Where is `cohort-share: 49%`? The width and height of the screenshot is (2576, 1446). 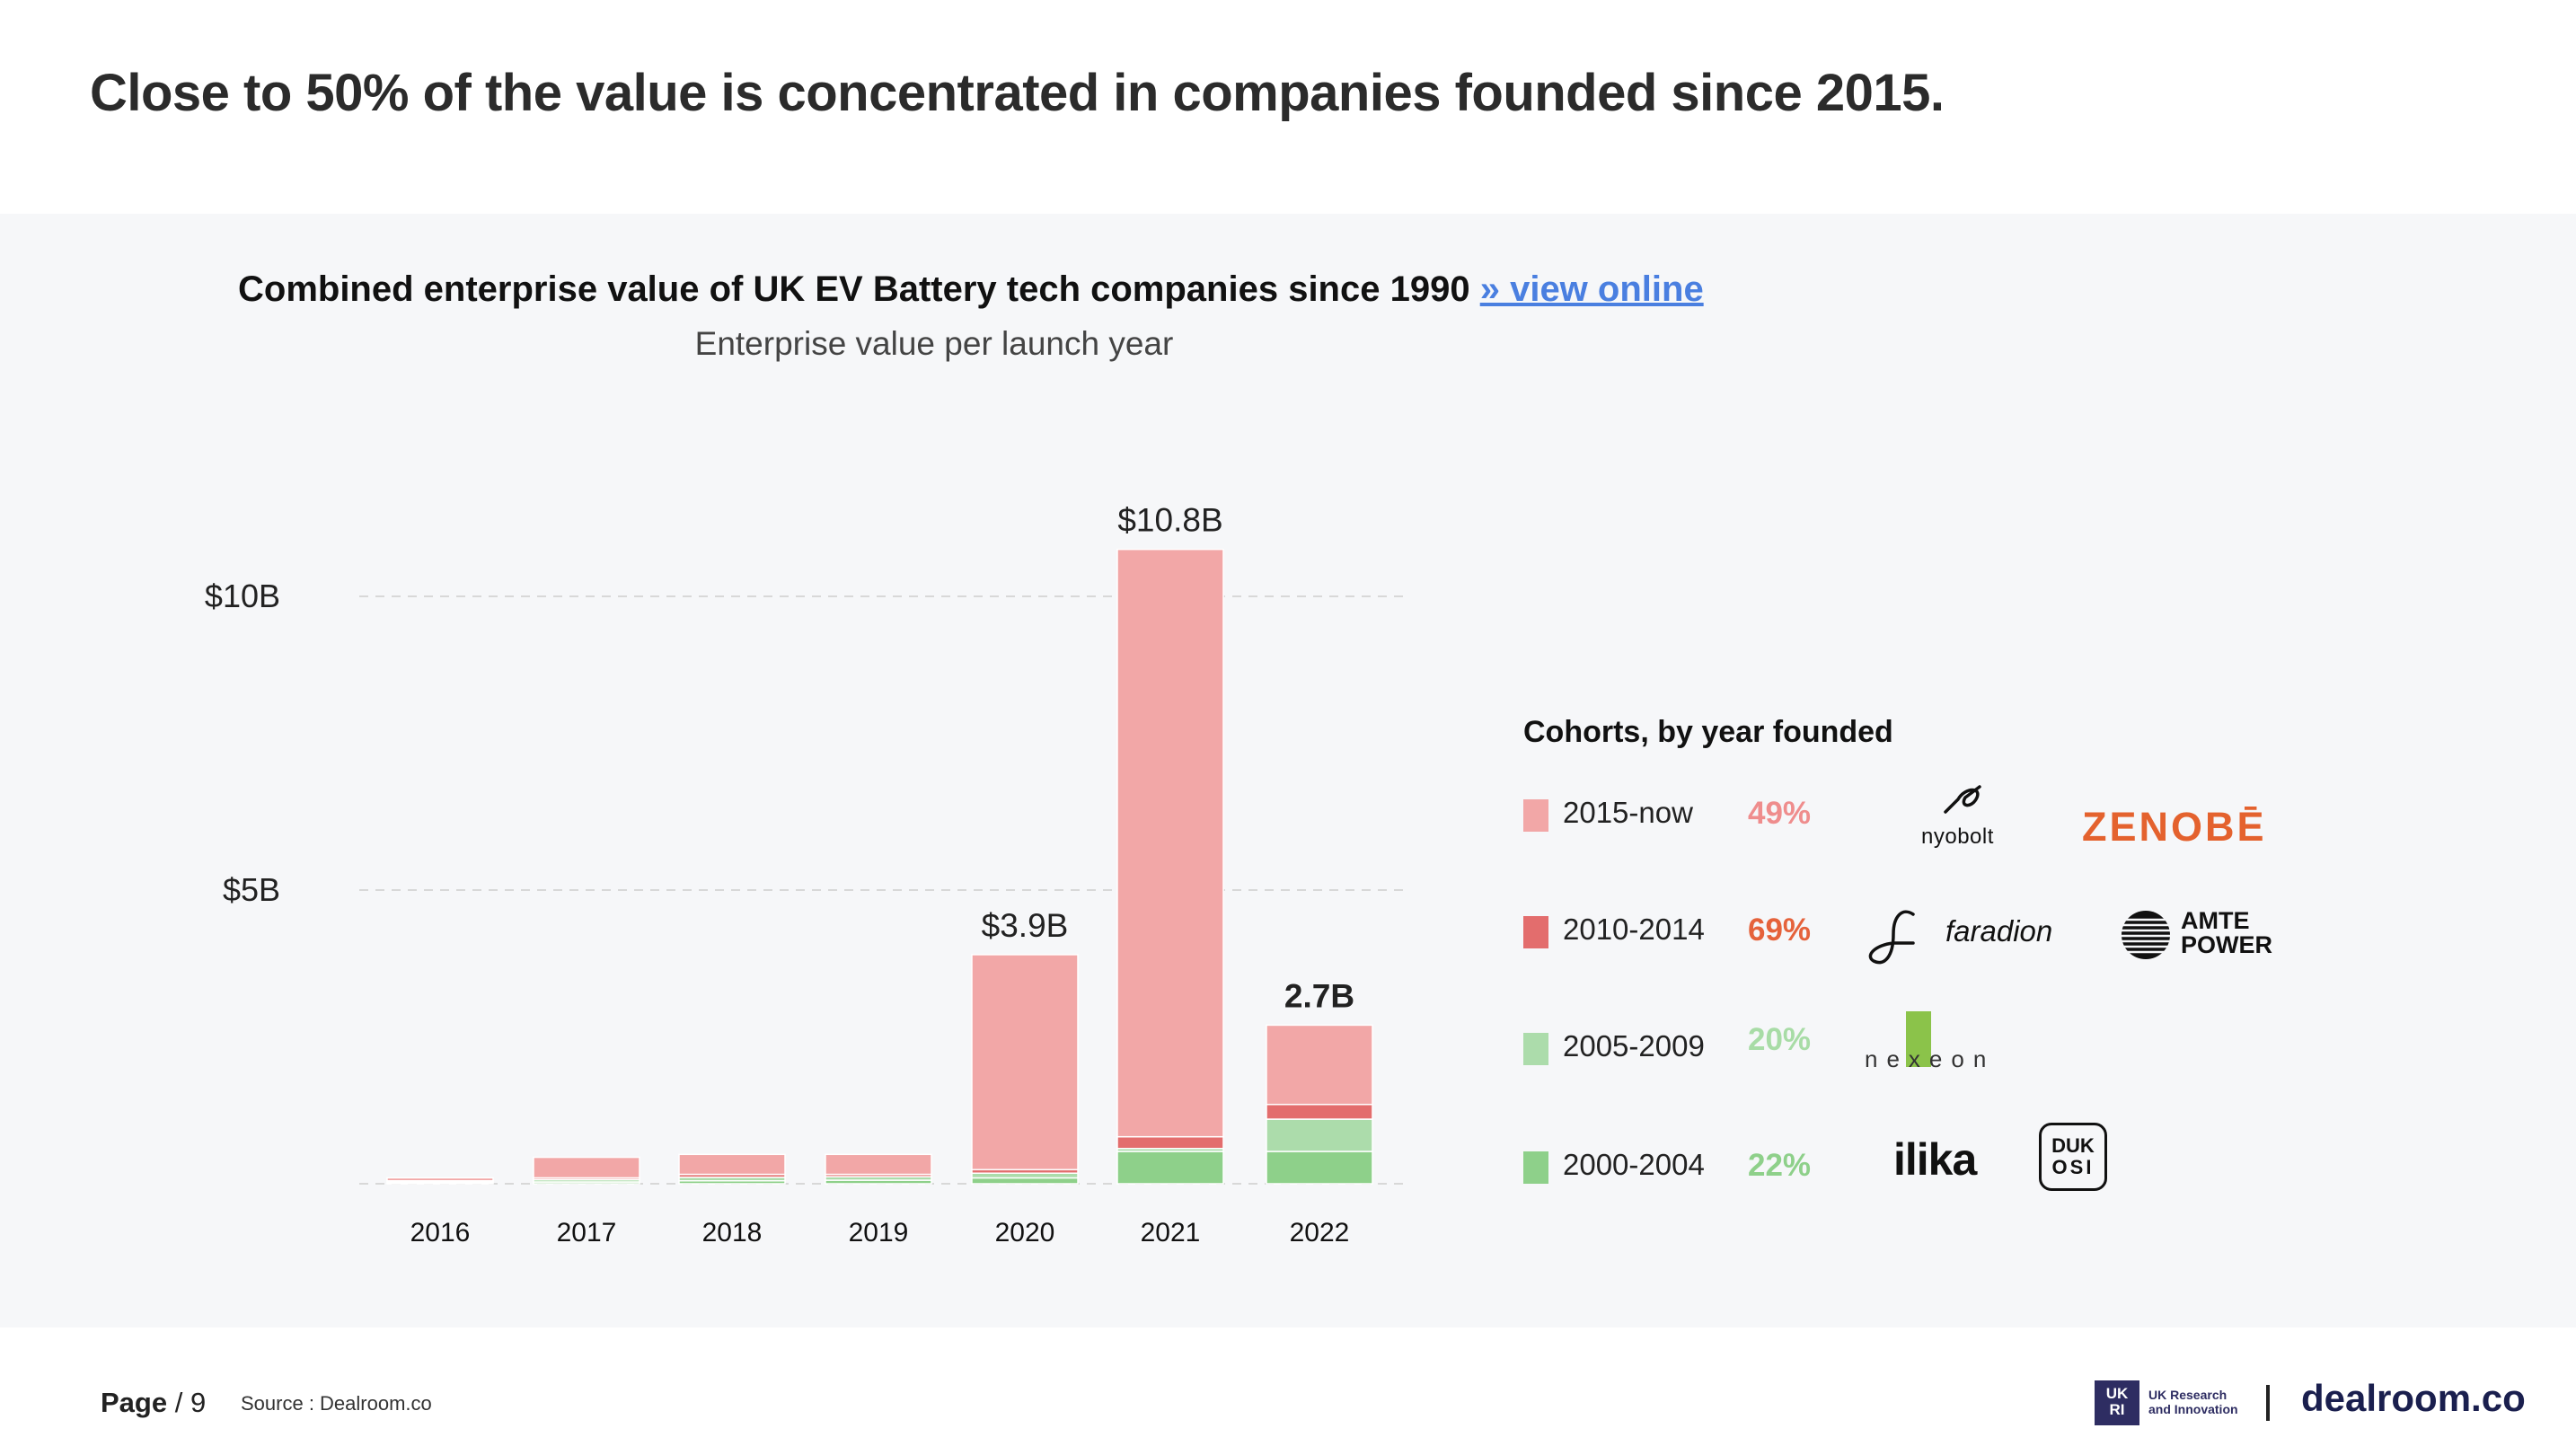
cohort-share: 49% is located at coordinates (1780, 813).